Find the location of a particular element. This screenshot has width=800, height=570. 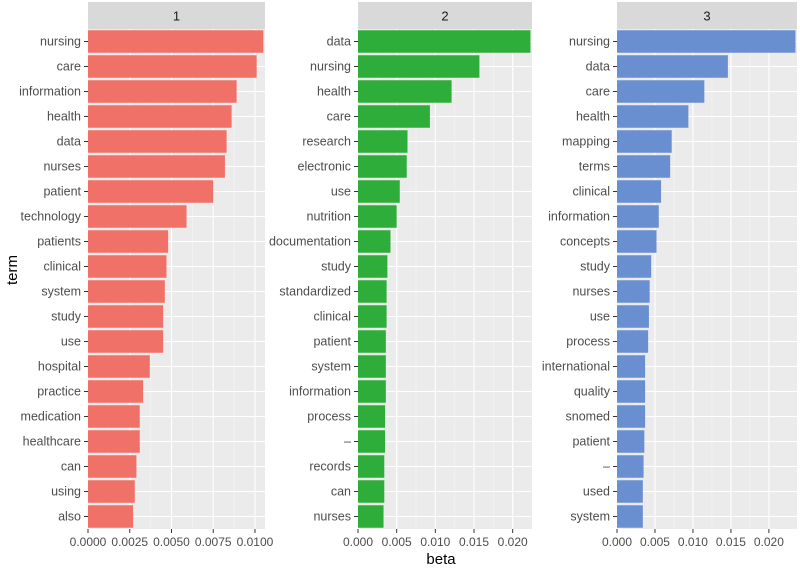

term-label: snomed is located at coordinates (588, 417).